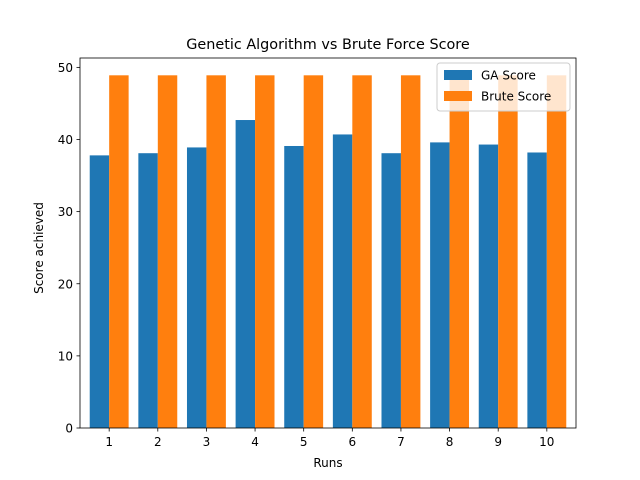  Describe the element at coordinates (503, 87) in the screenshot. I see `legend: GA Score Brute Score` at that location.